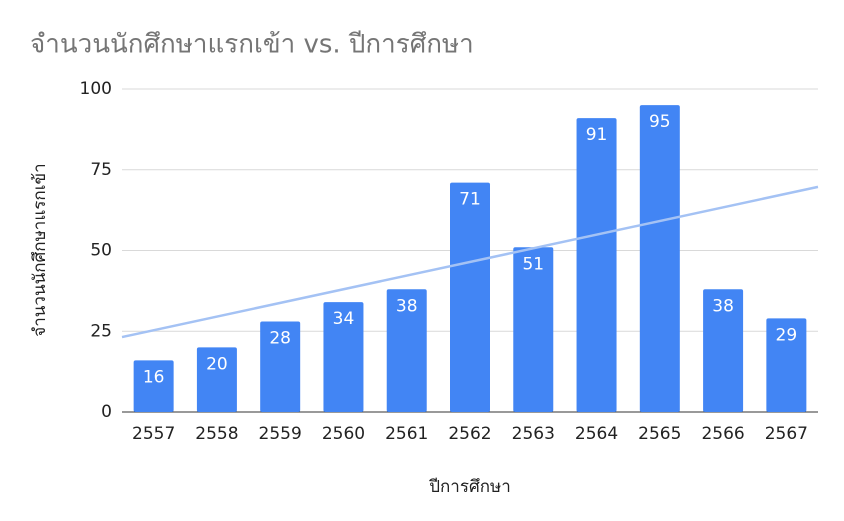 The width and height of the screenshot is (844, 521). I want to click on y-tick-label: 0, so click(106, 412).